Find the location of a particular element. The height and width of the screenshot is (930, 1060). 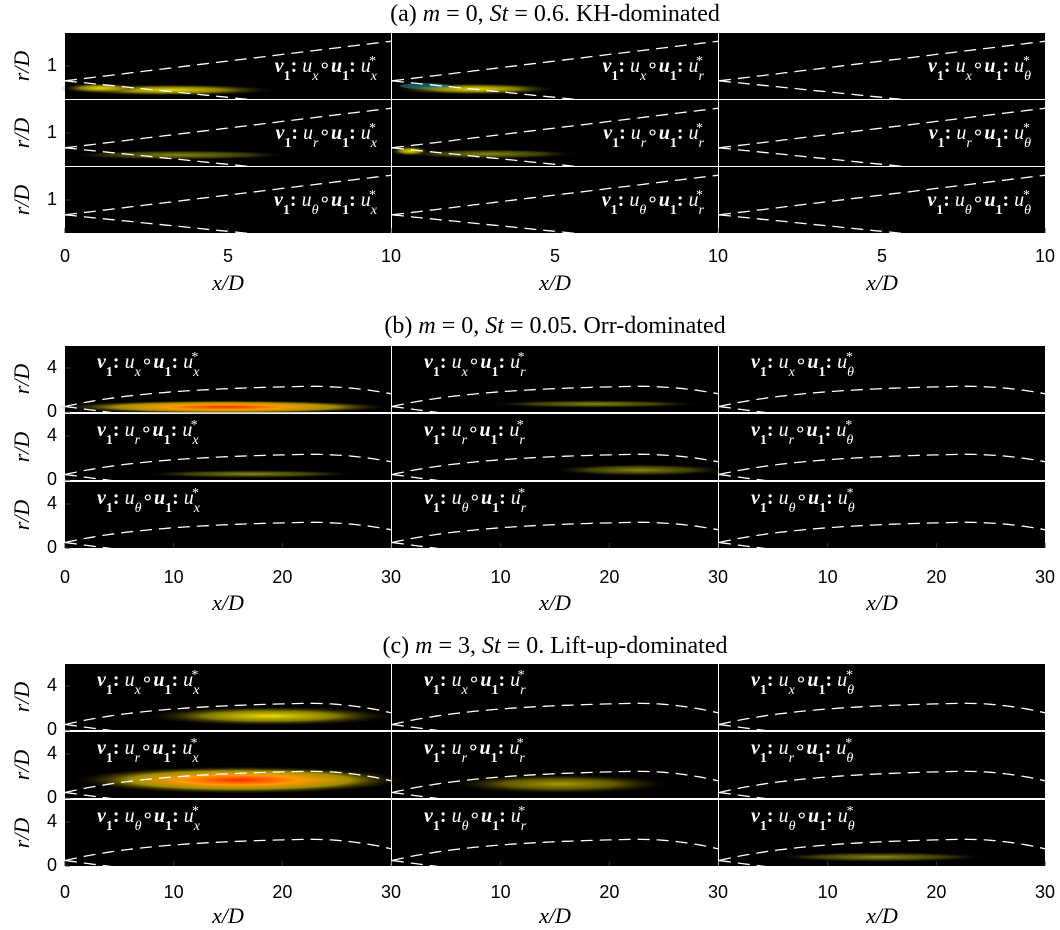

x-axis-label: x/D is located at coordinates (227, 282).